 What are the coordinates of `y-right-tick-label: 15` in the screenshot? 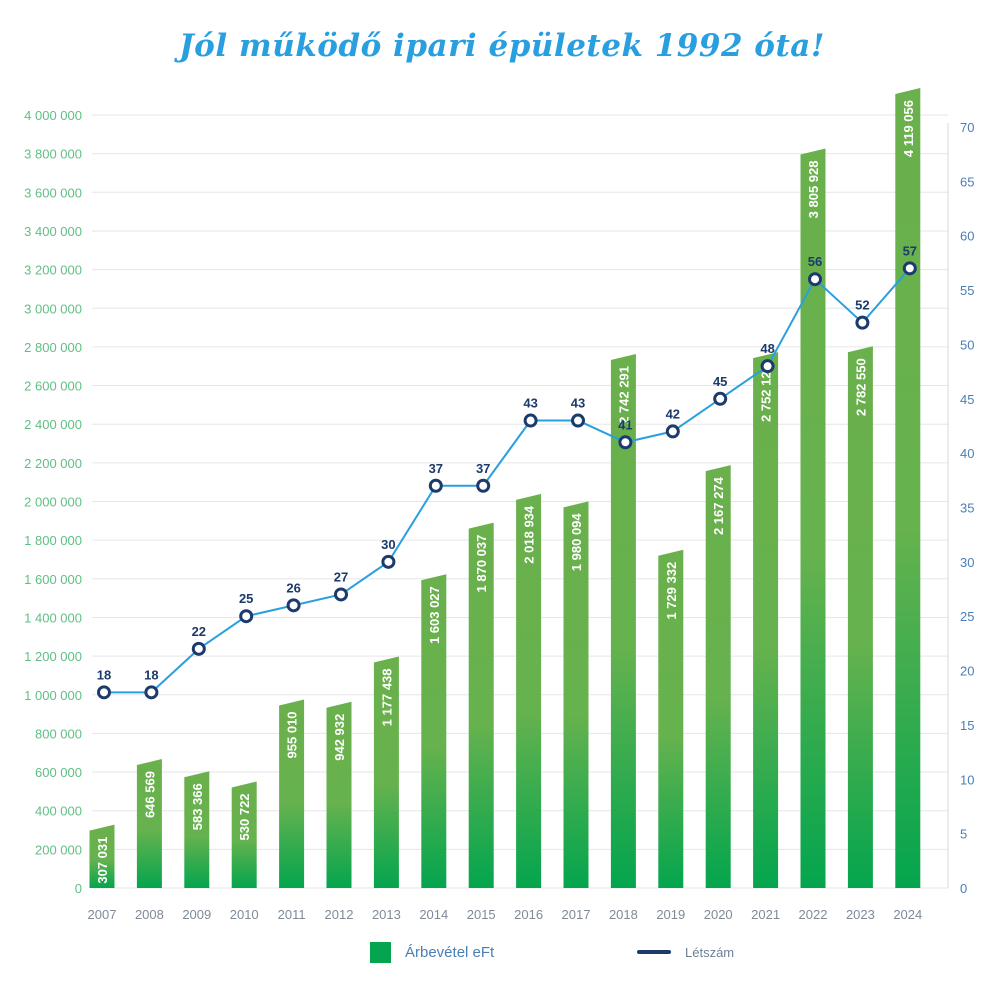 It's located at (967, 725).